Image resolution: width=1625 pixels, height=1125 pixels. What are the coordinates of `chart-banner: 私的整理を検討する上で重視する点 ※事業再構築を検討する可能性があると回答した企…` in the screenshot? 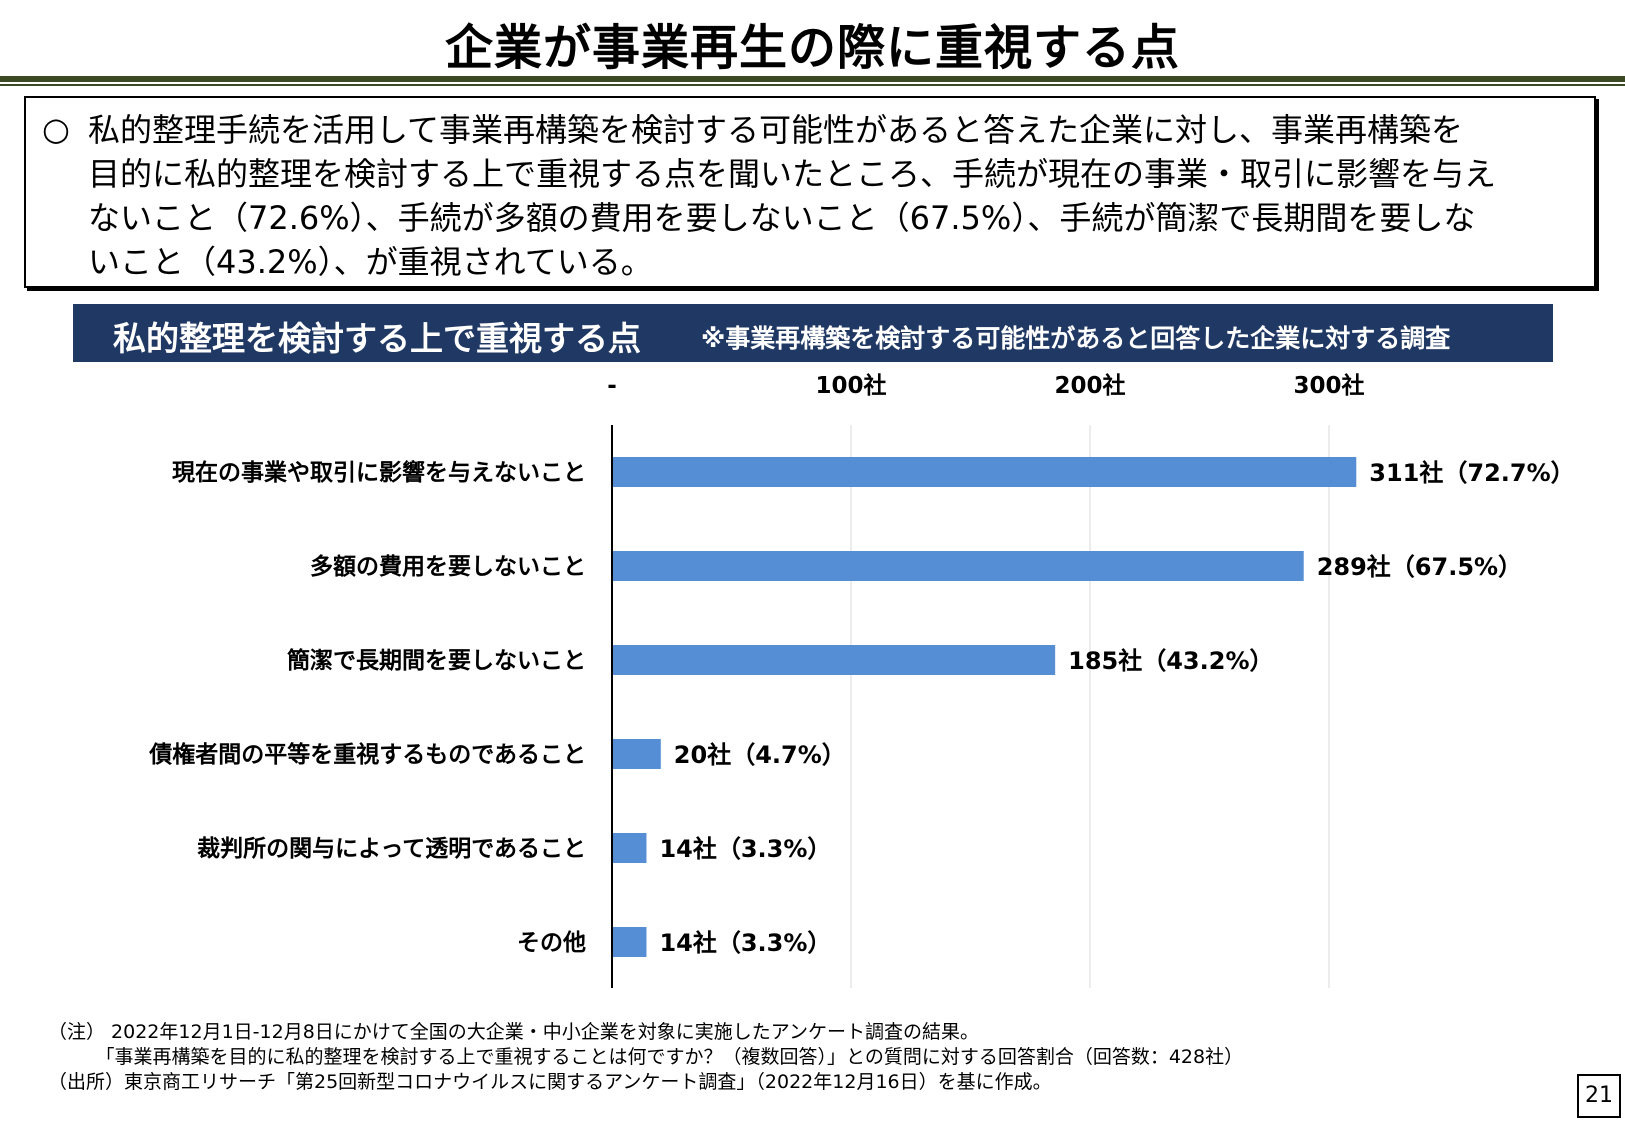 It's located at (813, 333).